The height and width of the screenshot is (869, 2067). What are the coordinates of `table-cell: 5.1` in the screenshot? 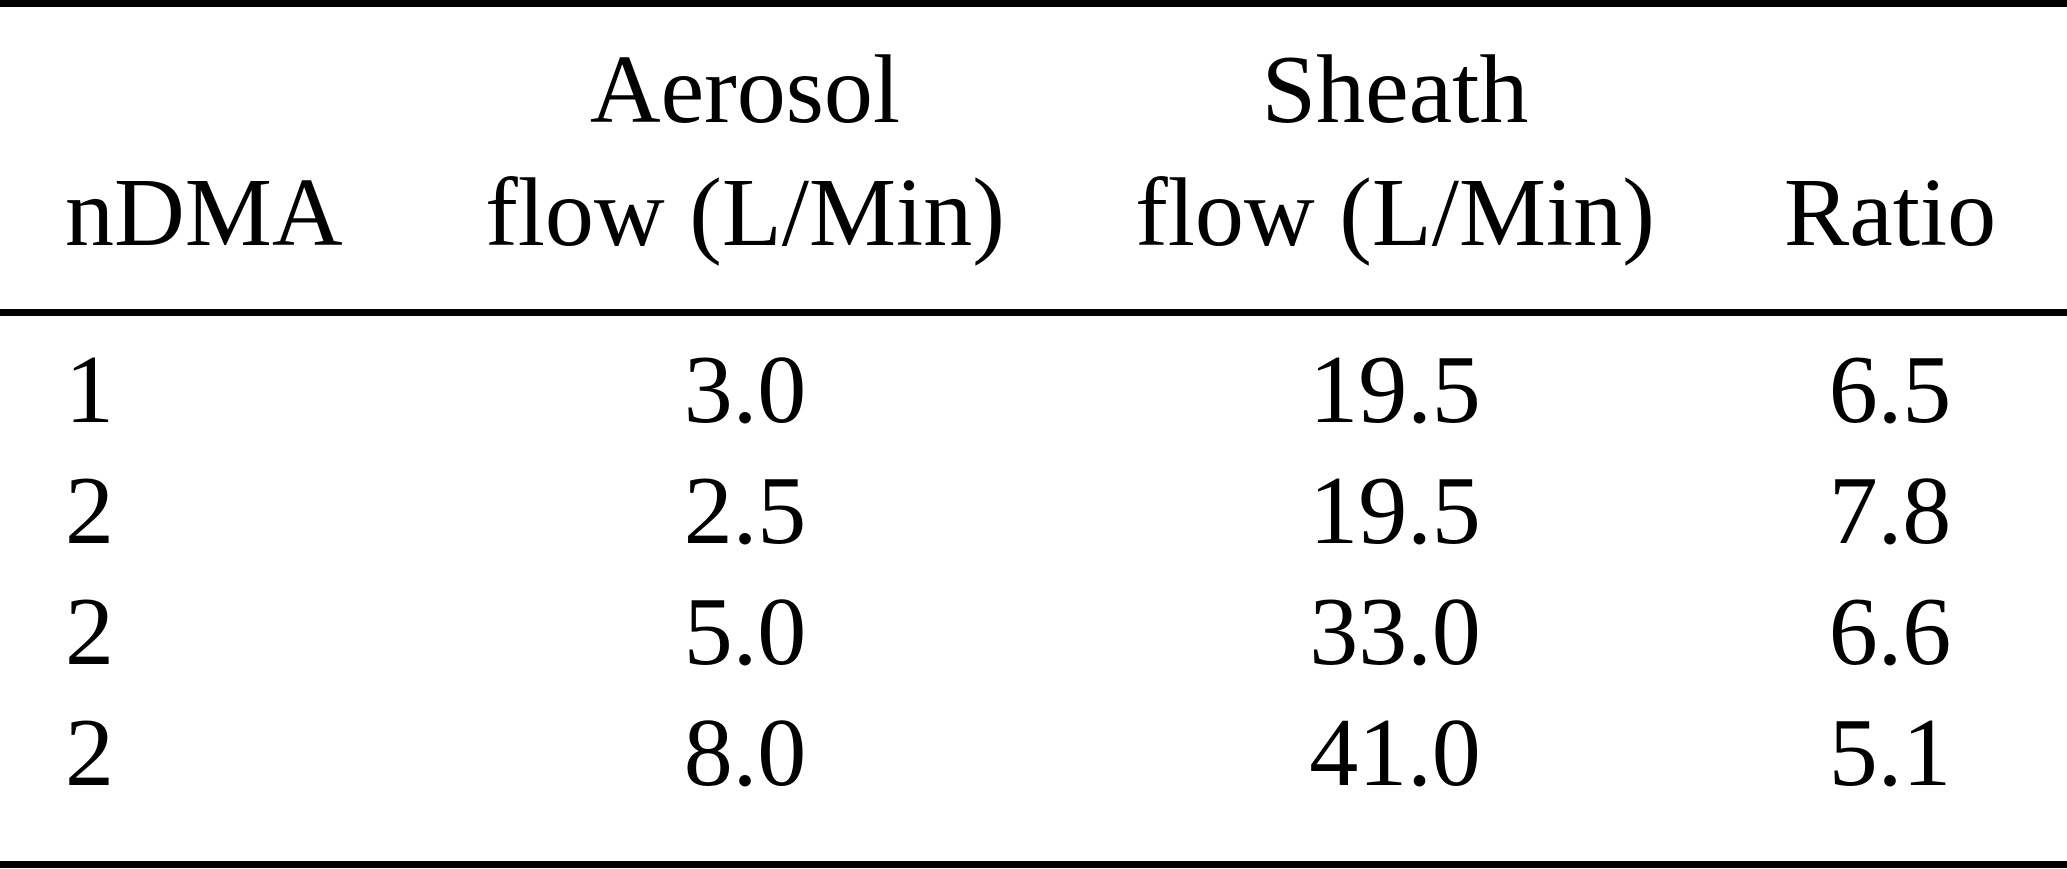 It's located at (1890, 753).